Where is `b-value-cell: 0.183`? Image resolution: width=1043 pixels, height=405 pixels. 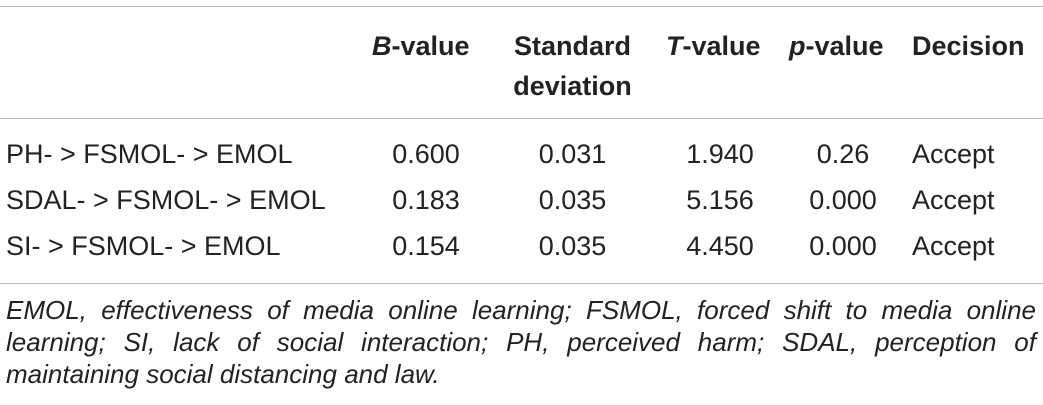 b-value-cell: 0.183 is located at coordinates (426, 200).